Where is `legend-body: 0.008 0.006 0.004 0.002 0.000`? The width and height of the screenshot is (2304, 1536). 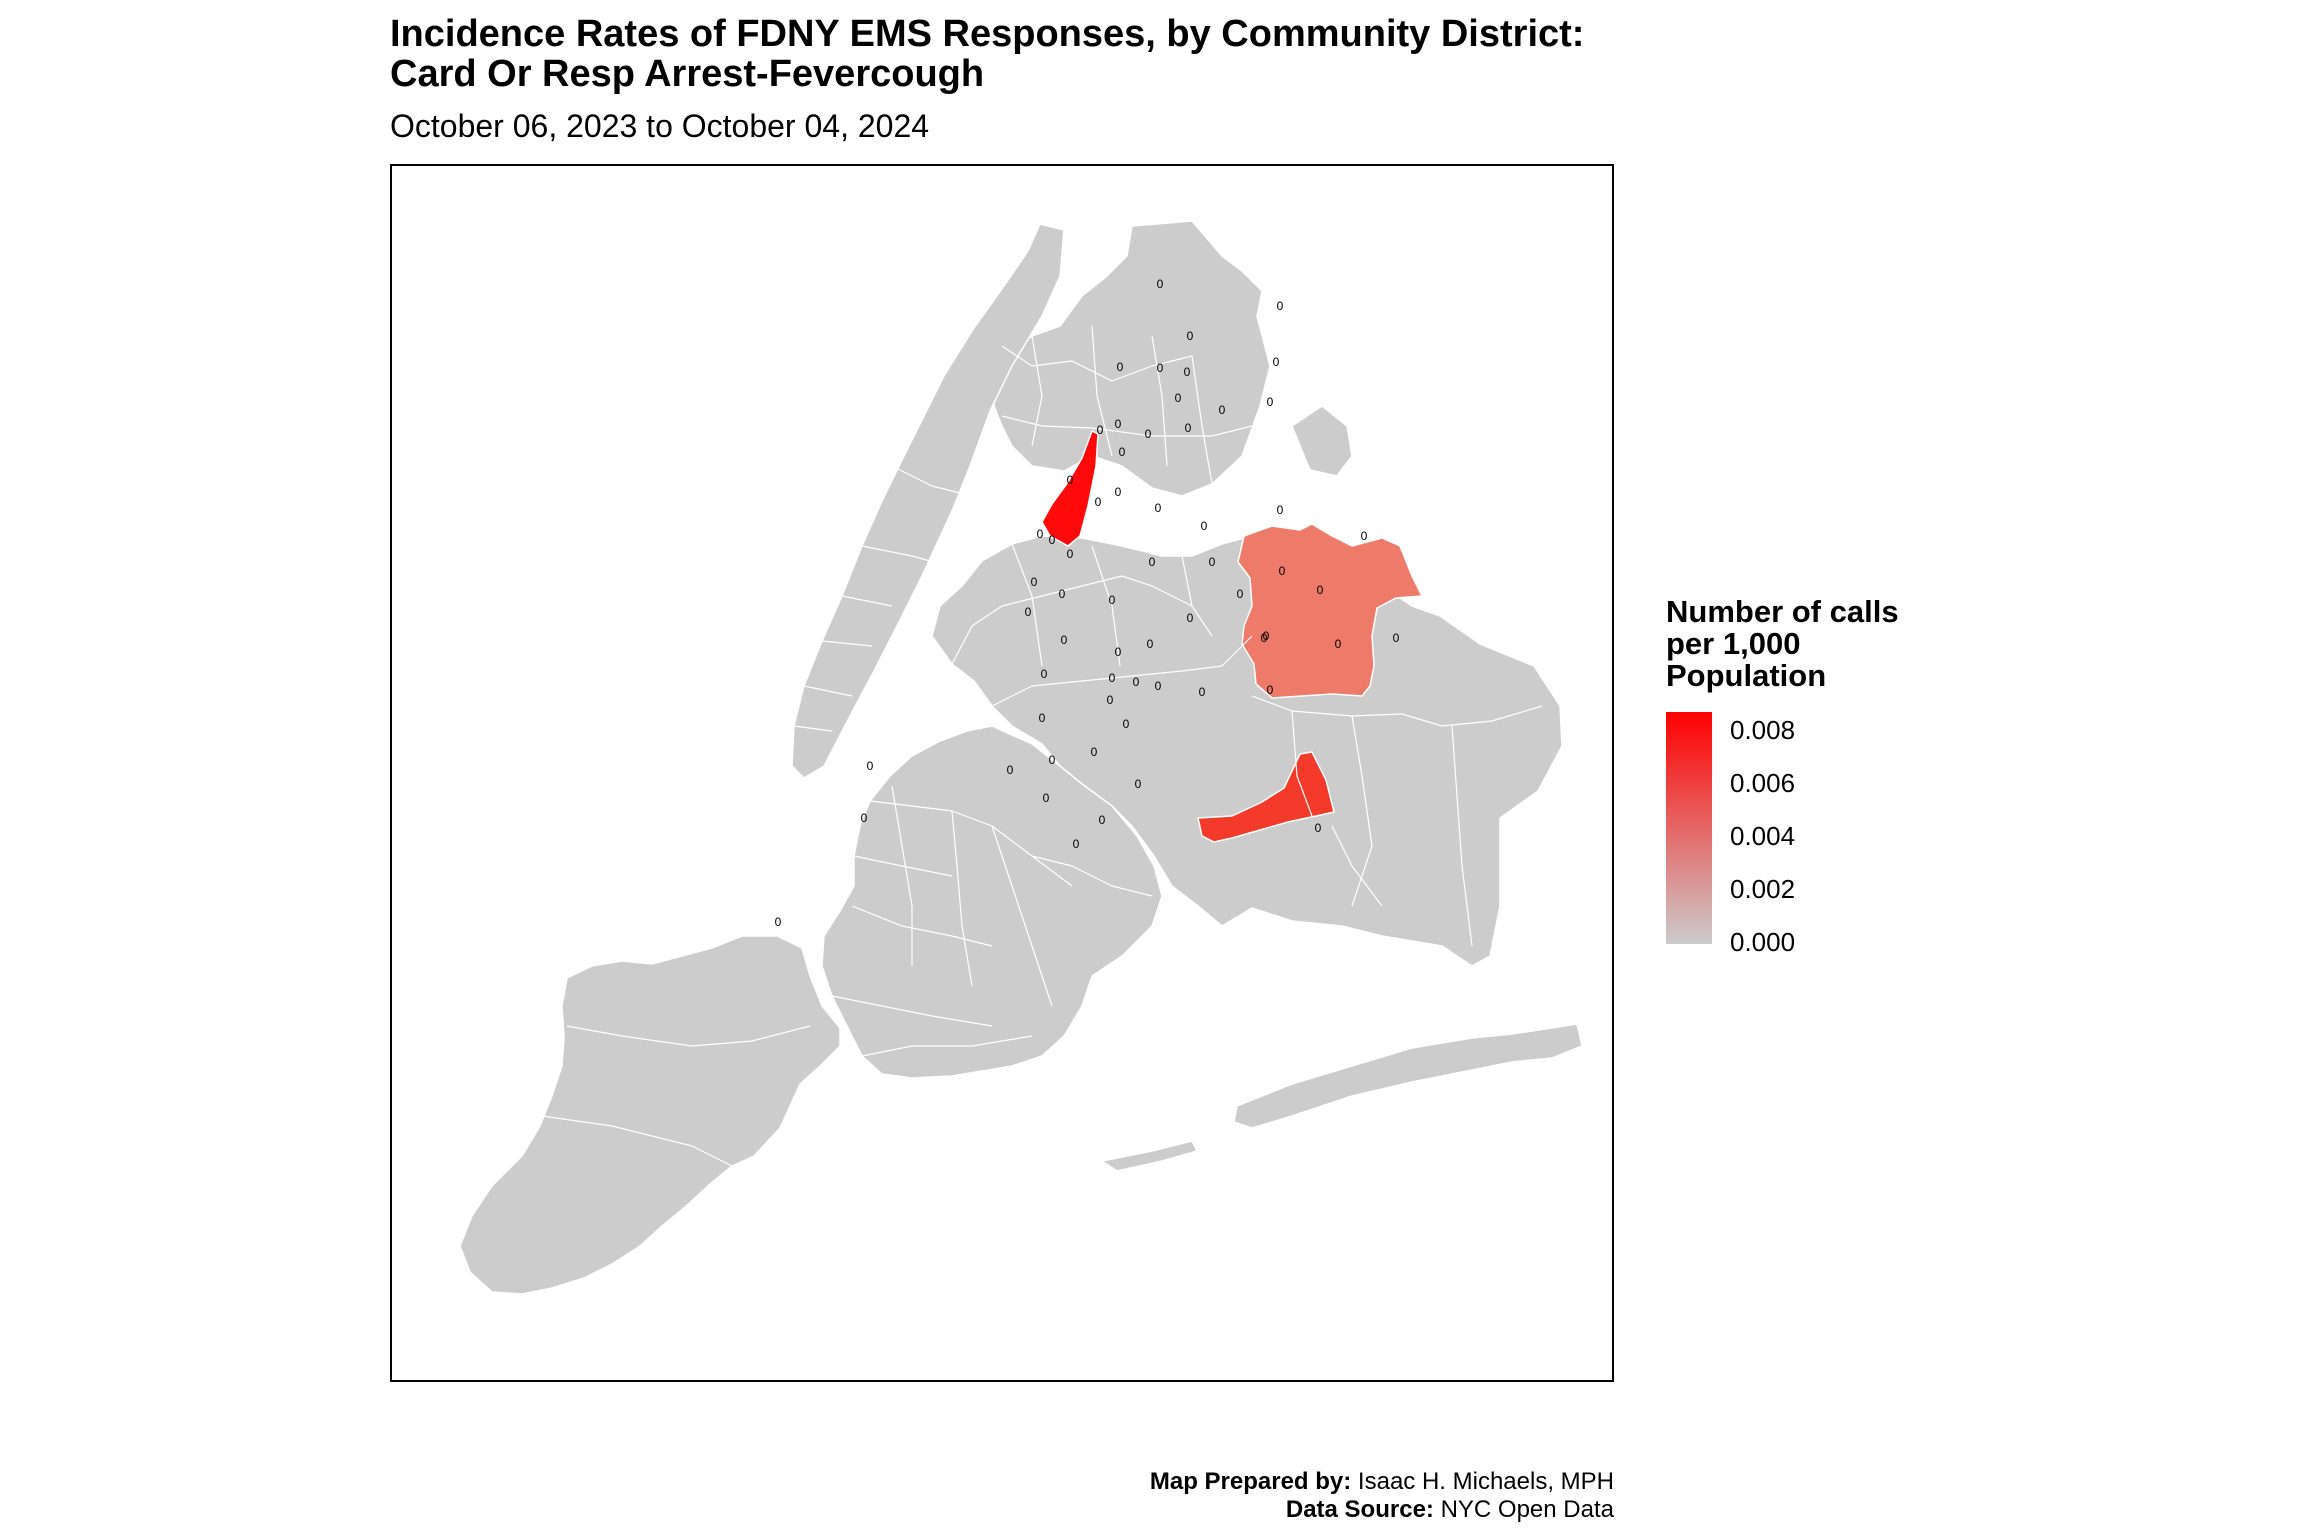
legend-body: 0.008 0.006 0.004 0.002 0.000 is located at coordinates (1816, 842).